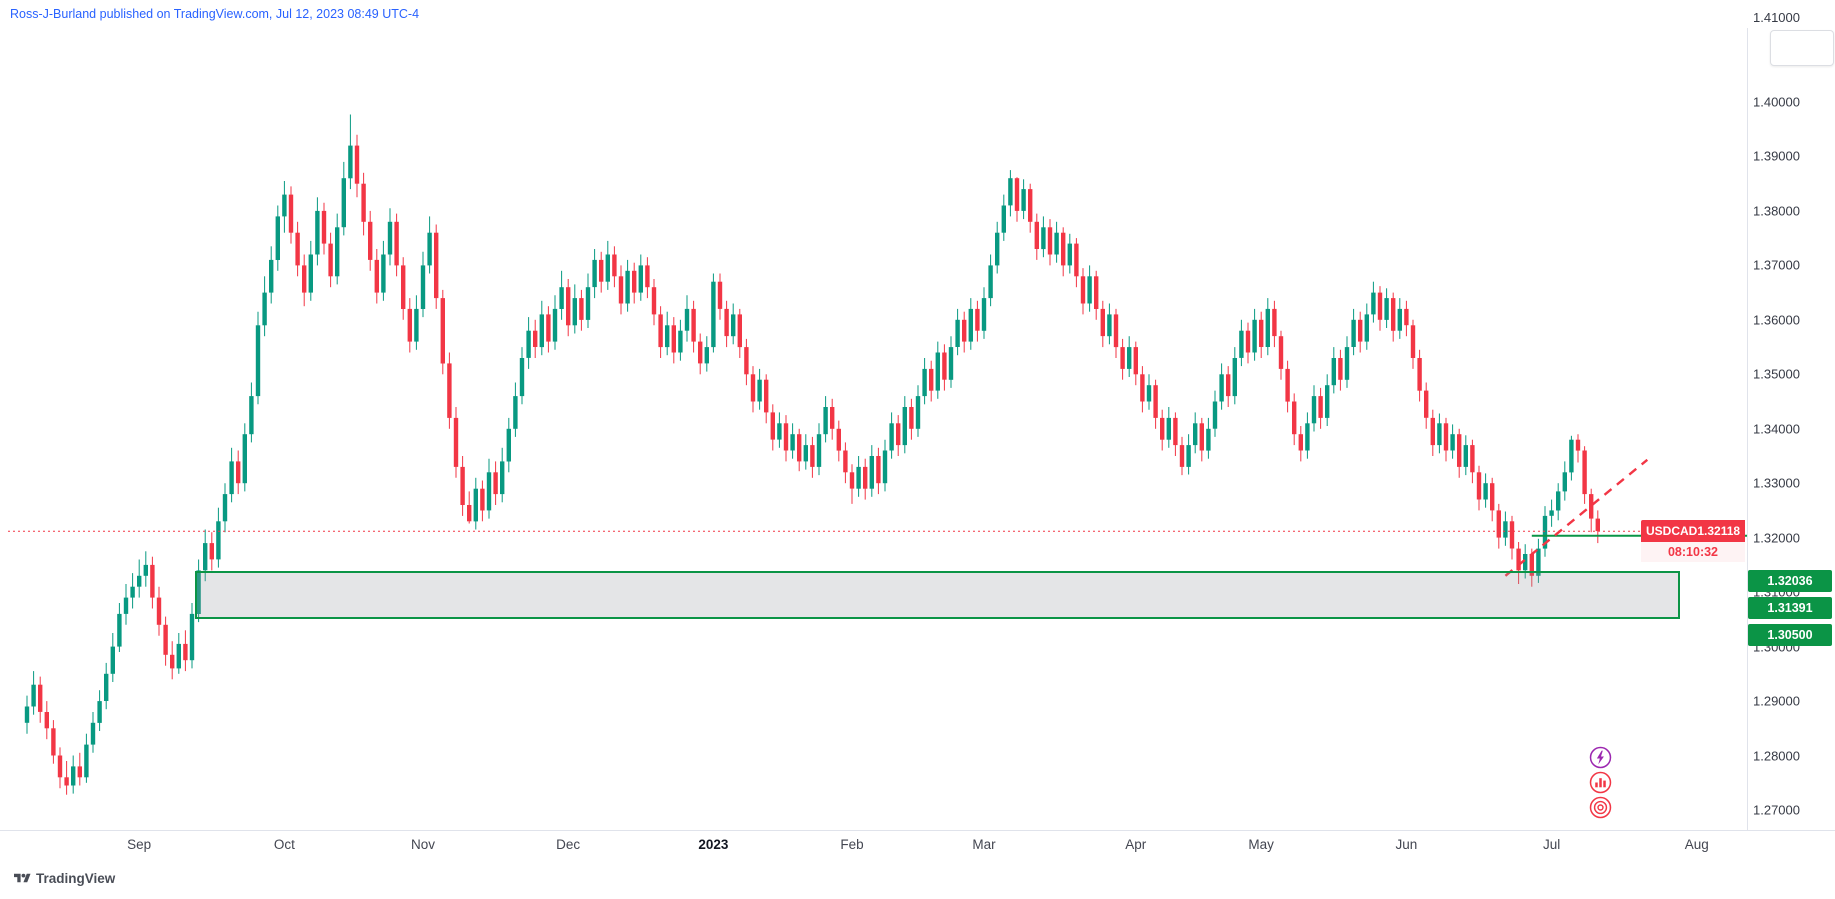 The width and height of the screenshot is (1835, 899). Describe the element at coordinates (1776, 701) in the screenshot. I see `price-axis-tick: 1.29000` at that location.